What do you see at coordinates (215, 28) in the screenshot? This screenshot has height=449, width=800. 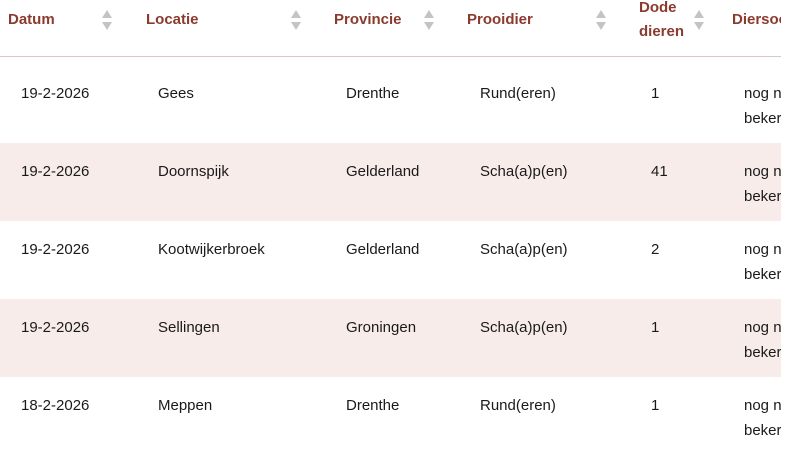 I see `column-header-locatie: Locatie` at bounding box center [215, 28].